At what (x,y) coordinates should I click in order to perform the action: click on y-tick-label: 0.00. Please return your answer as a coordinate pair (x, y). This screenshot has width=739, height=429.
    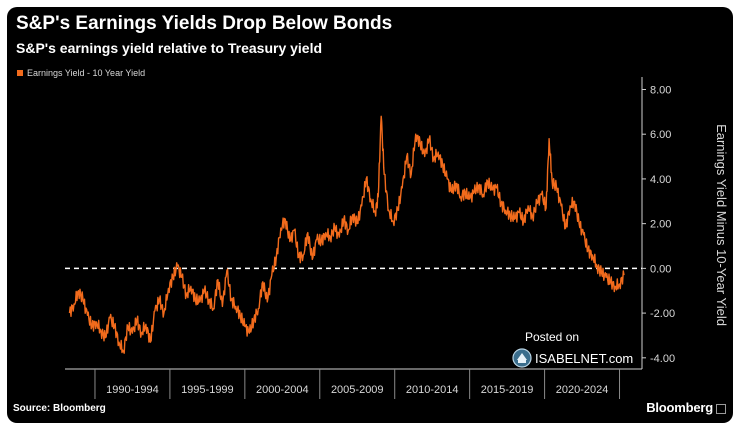
    Looking at the image, I should click on (660, 269).